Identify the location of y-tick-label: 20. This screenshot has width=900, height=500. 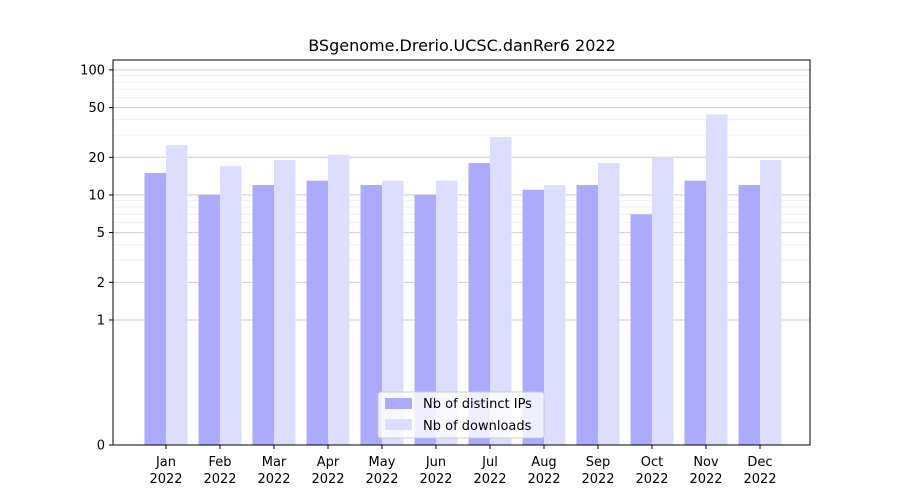
(96, 158).